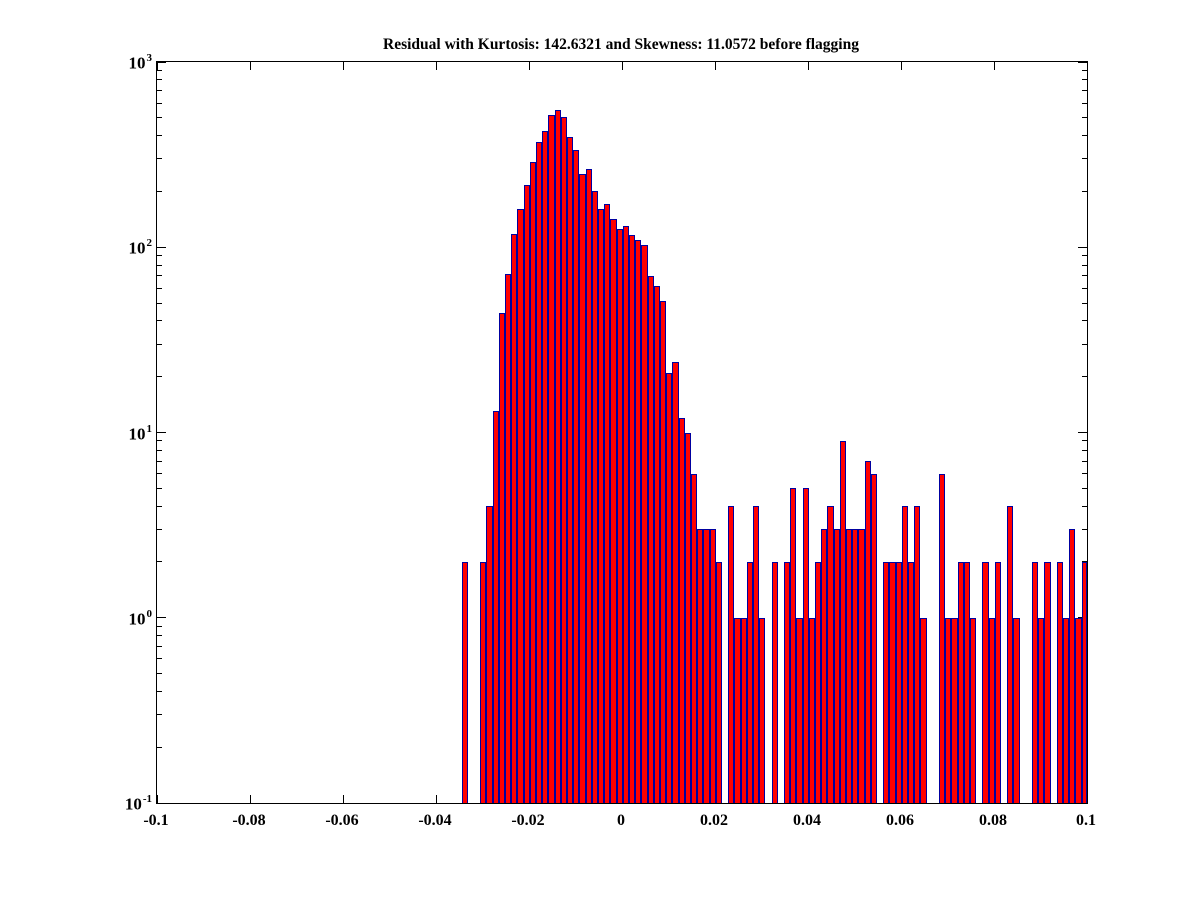 The height and width of the screenshot is (900, 1200). What do you see at coordinates (156, 820) in the screenshot?
I see `x-tick-label: -0.1` at bounding box center [156, 820].